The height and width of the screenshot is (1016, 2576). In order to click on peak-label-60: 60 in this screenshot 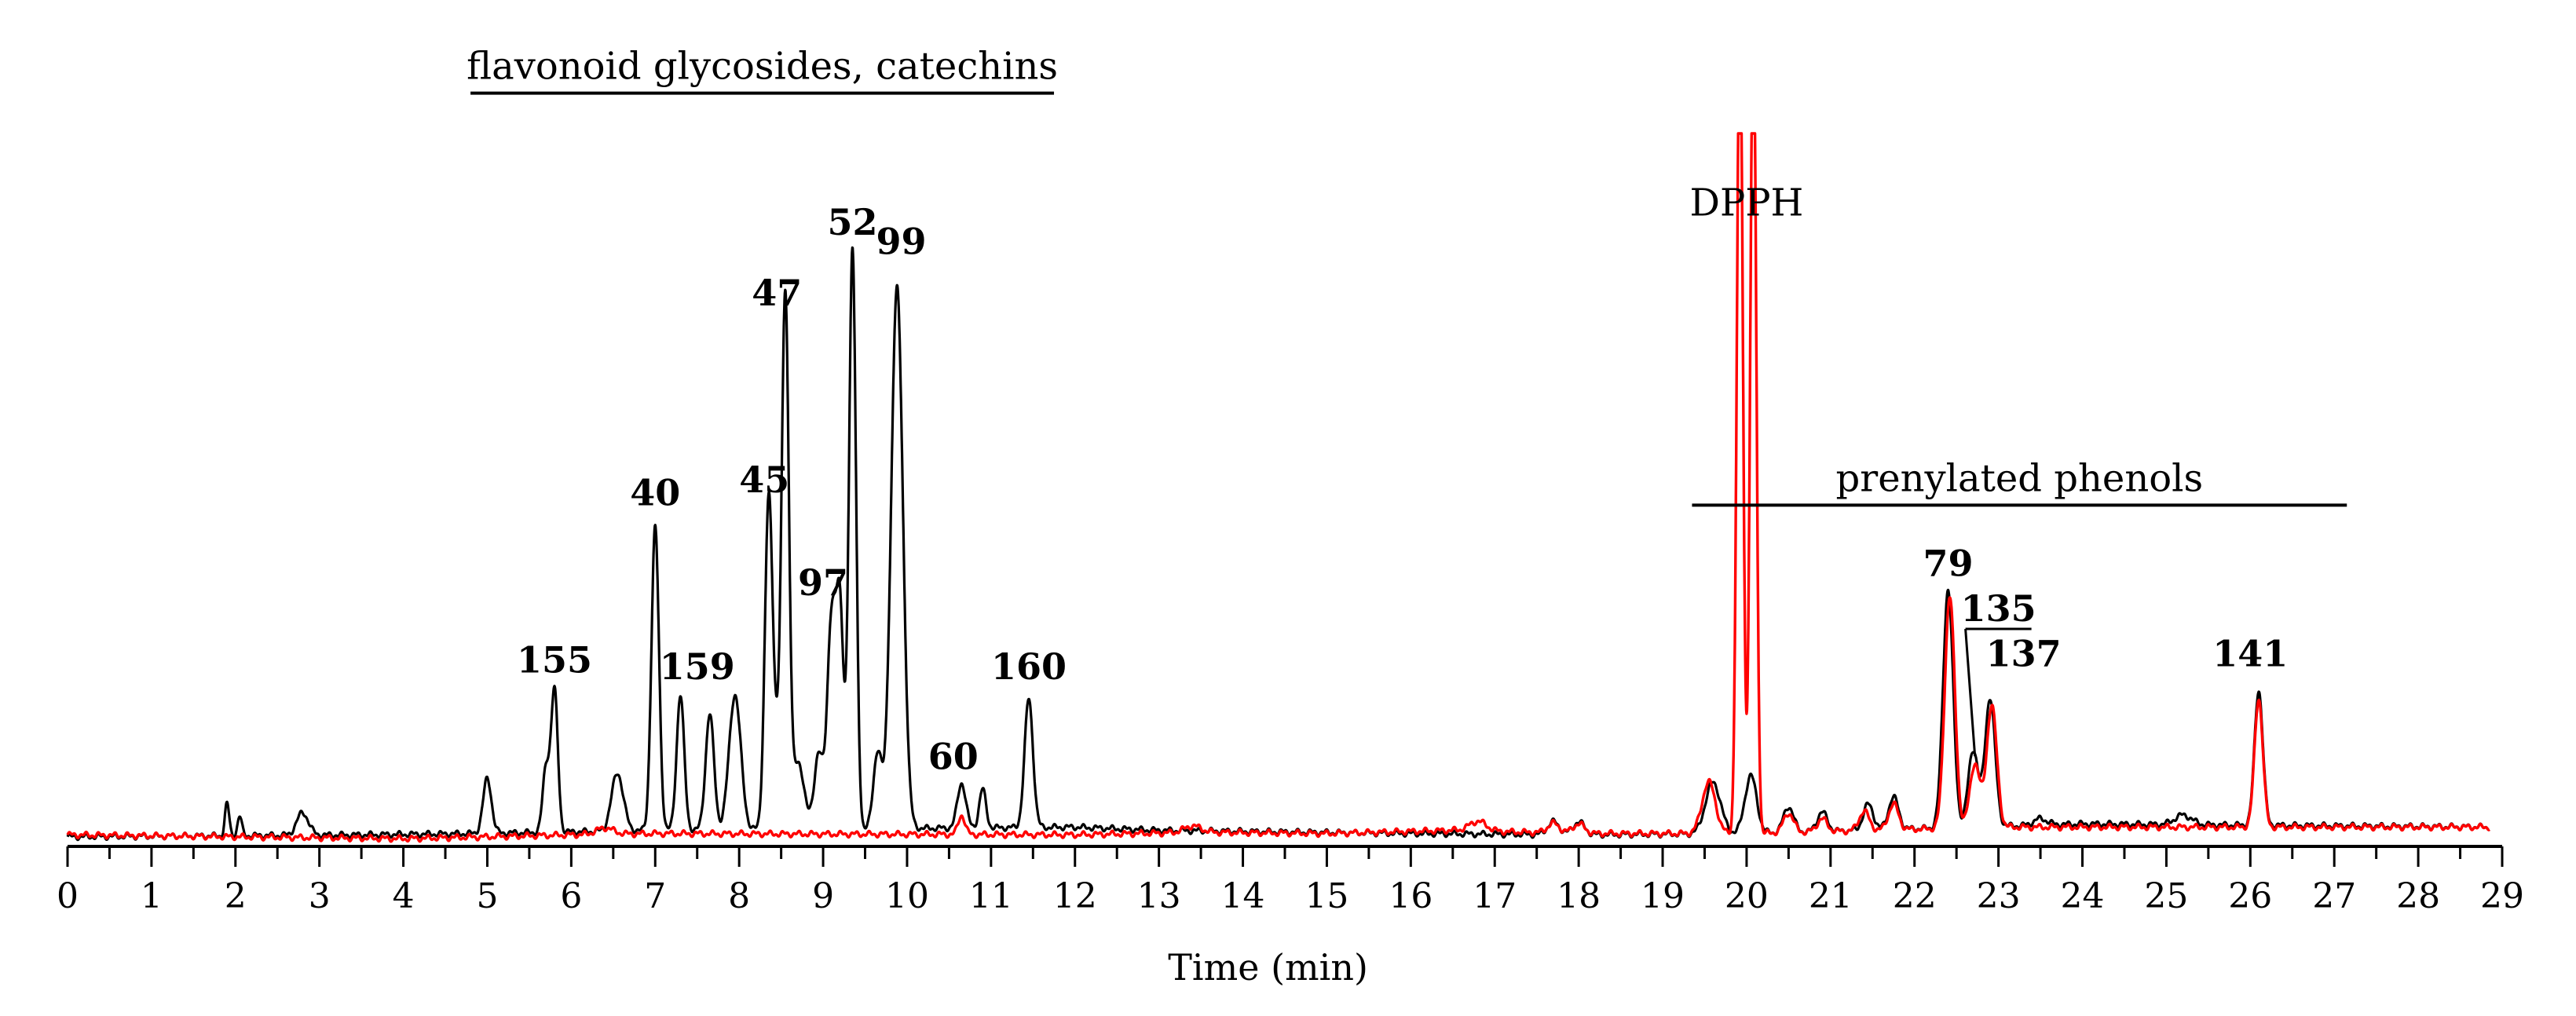, I will do `click(953, 757)`.